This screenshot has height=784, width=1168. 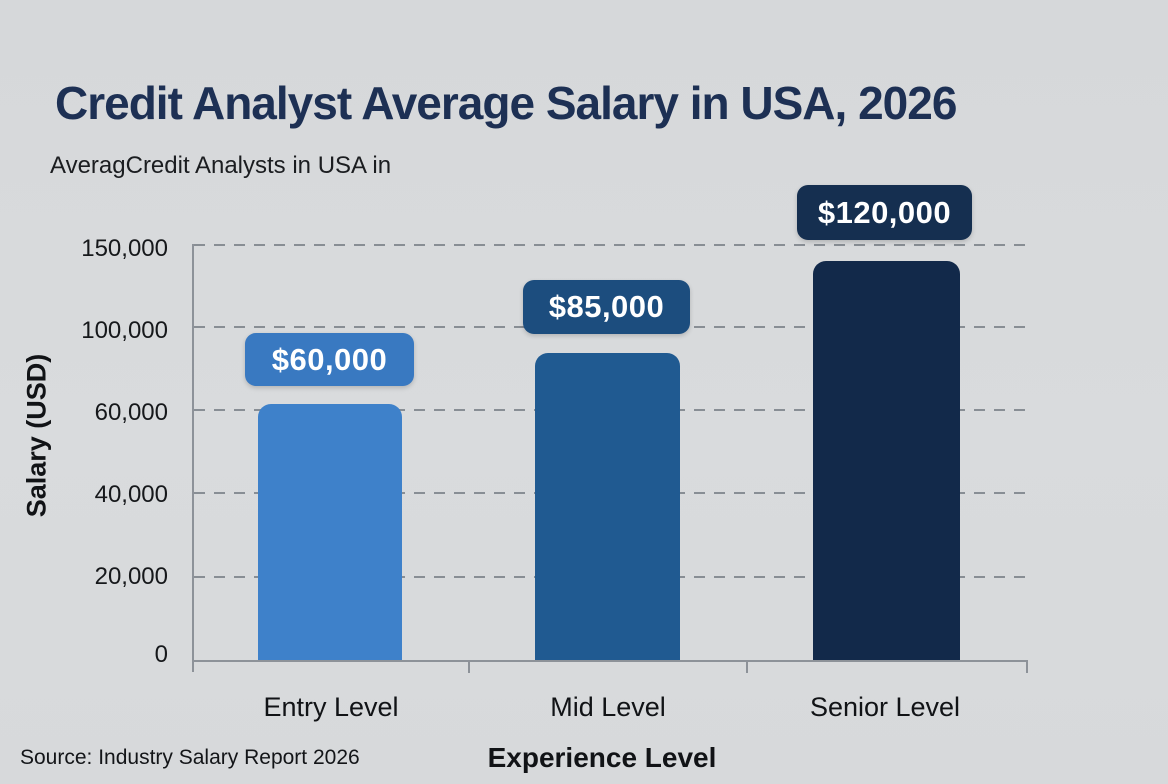 What do you see at coordinates (884, 212) in the screenshot?
I see `value-label-senior: $120,000` at bounding box center [884, 212].